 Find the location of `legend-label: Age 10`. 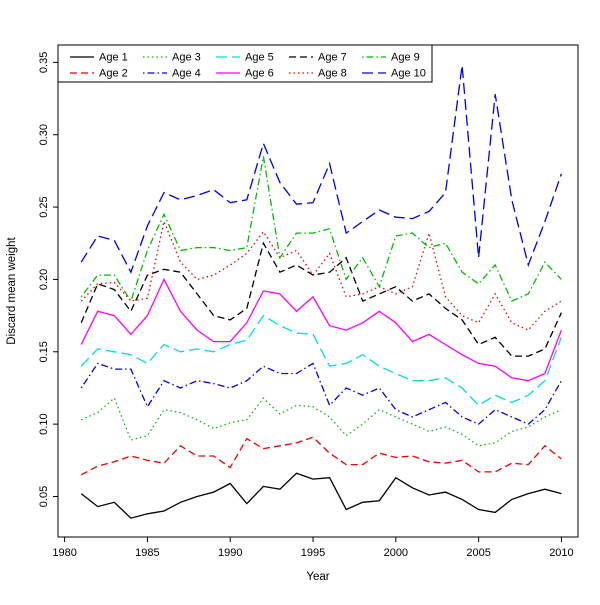

legend-label: Age 10 is located at coordinates (408, 74).